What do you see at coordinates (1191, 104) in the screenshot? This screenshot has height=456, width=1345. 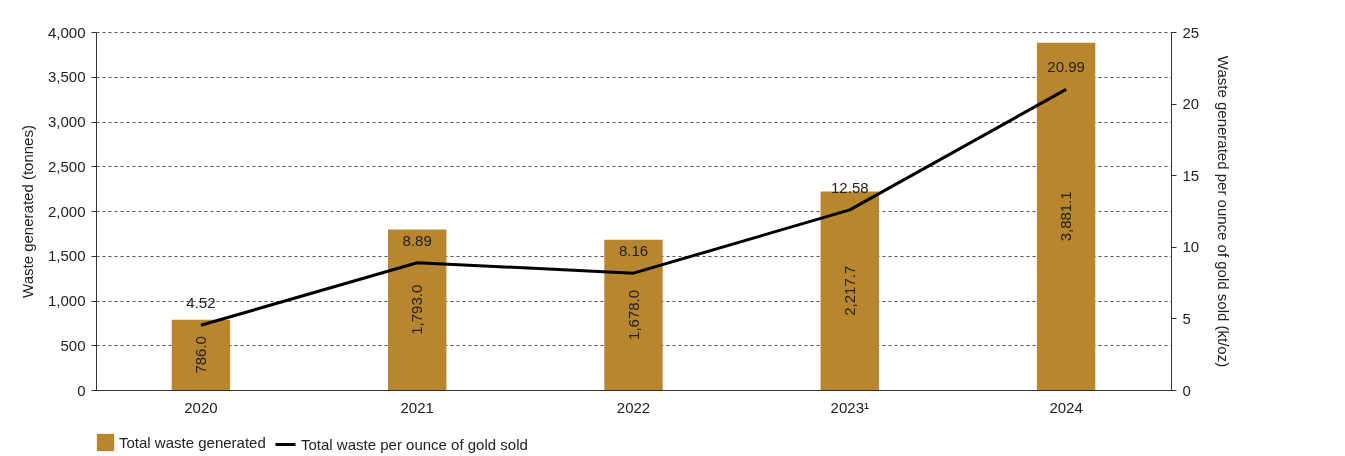 I see `y2-tick-label: 20` at bounding box center [1191, 104].